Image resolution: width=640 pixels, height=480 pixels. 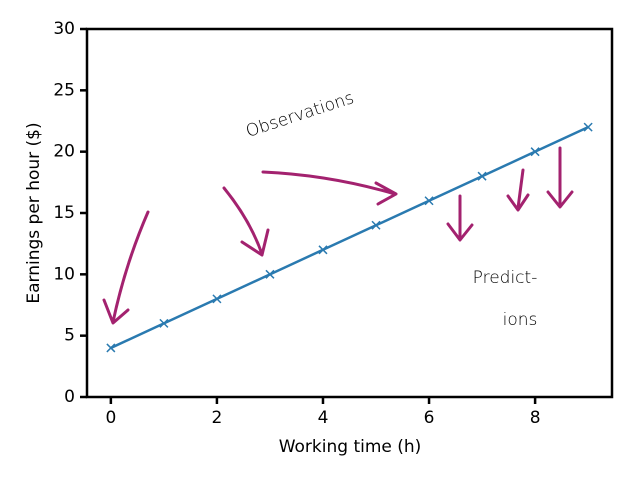 I want to click on annotation: Observations, so click(x=299, y=115).